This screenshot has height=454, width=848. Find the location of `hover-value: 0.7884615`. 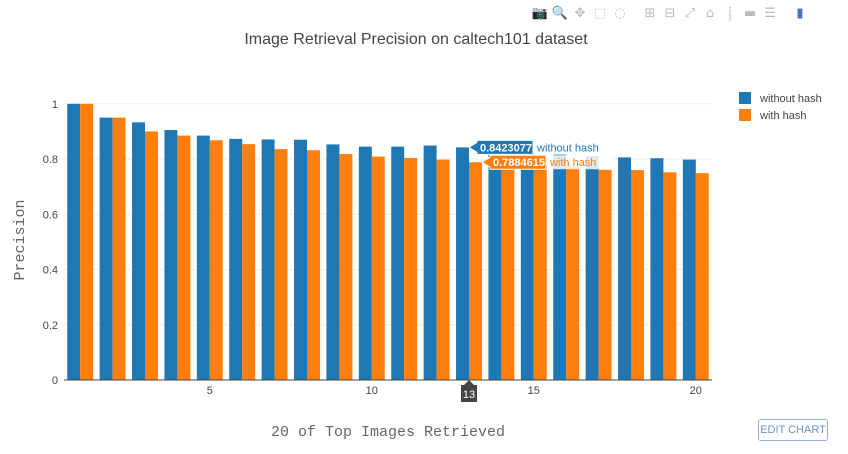

hover-value: 0.7884615 is located at coordinates (519, 163).